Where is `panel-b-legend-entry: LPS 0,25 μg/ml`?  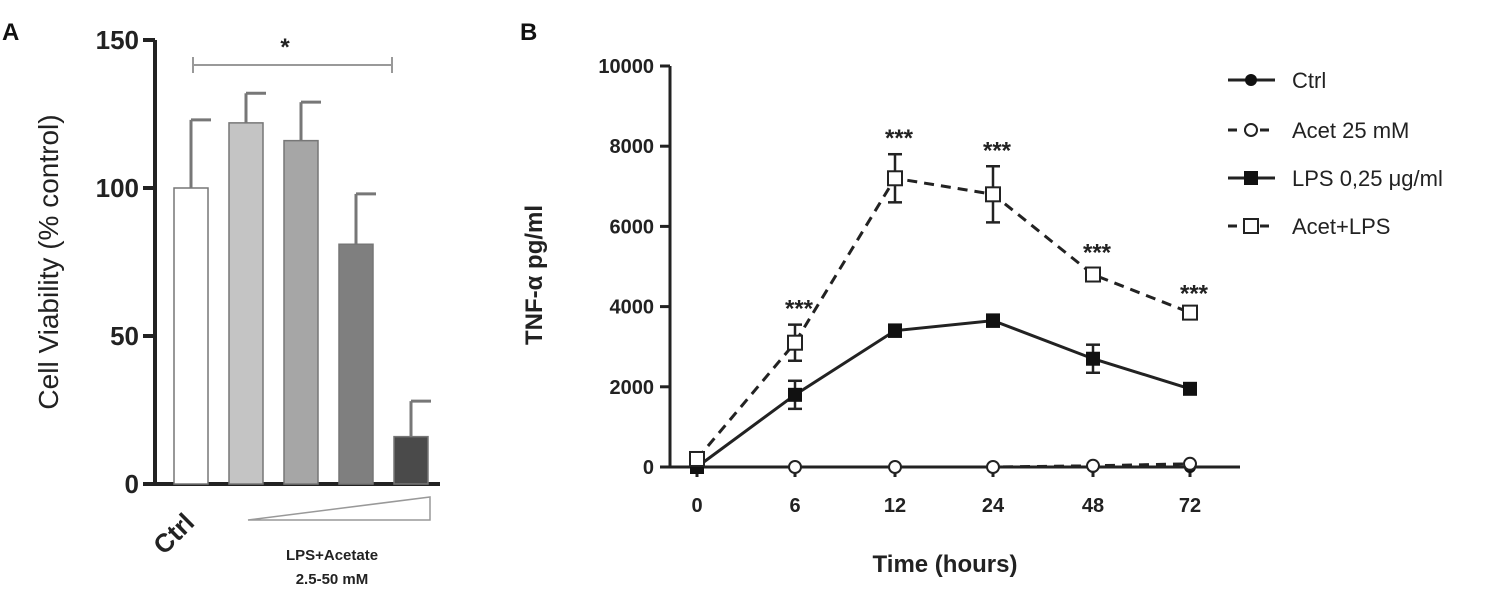 panel-b-legend-entry: LPS 0,25 μg/ml is located at coordinates (1335, 178).